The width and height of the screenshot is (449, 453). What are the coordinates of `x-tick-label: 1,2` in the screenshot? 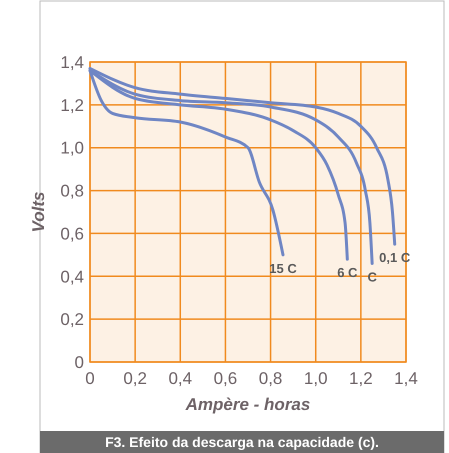 It's located at (361, 378).